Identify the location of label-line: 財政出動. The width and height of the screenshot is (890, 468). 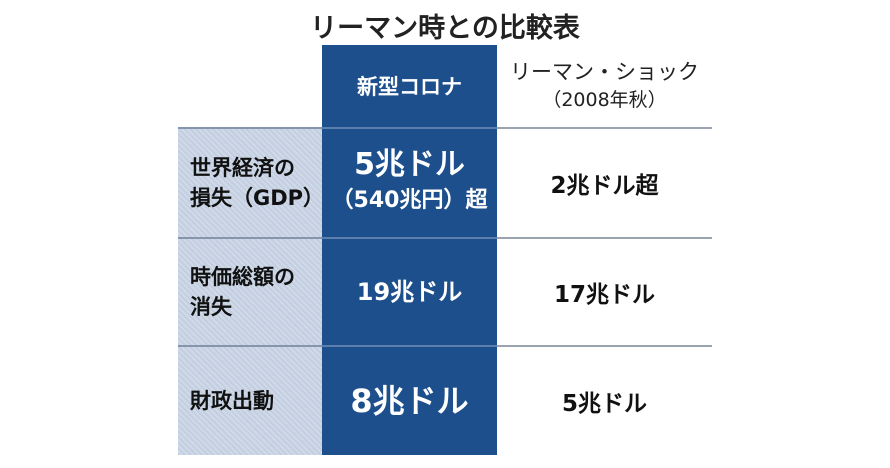
(232, 401).